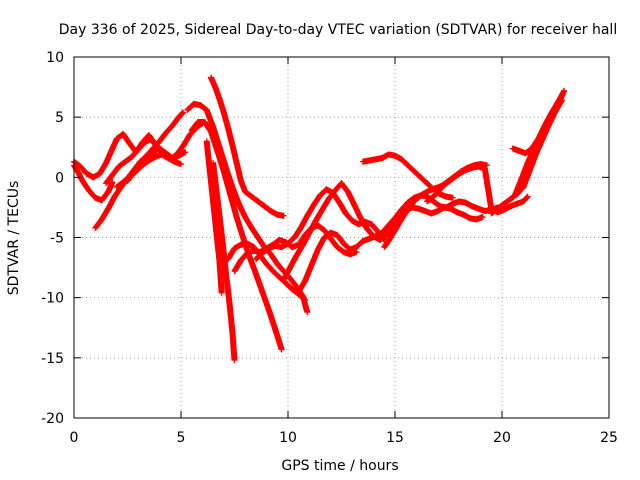  Describe the element at coordinates (181, 438) in the screenshot. I see `x-tick-label: 5` at that location.